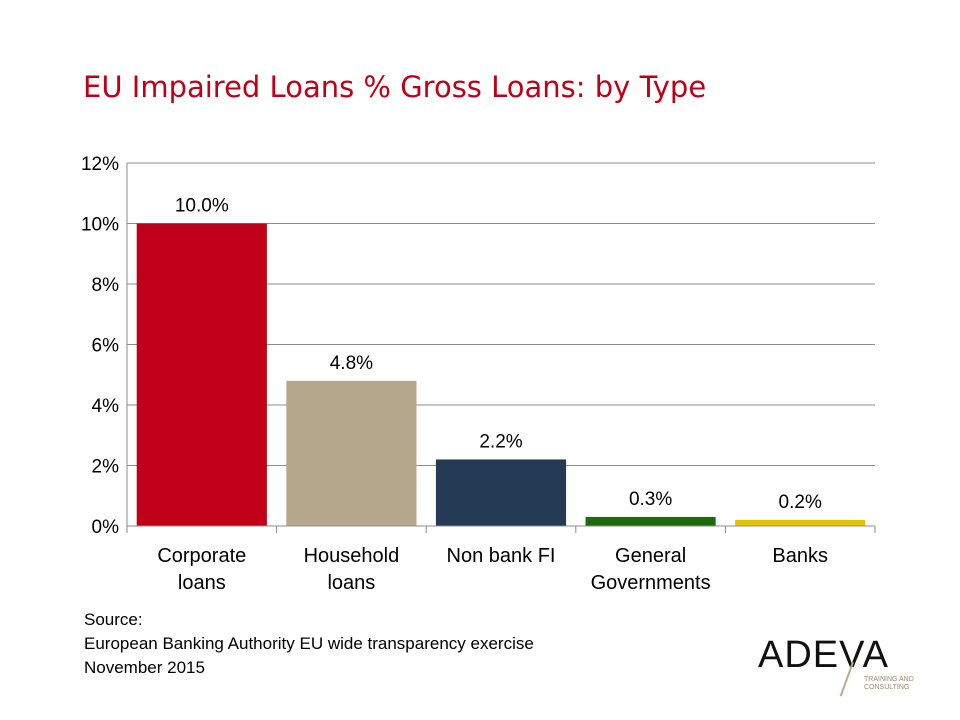 This screenshot has height=720, width=960. Describe the element at coordinates (395, 87) in the screenshot. I see `chart-title: EU Impaired Loans % Gross Loans: by Type` at that location.